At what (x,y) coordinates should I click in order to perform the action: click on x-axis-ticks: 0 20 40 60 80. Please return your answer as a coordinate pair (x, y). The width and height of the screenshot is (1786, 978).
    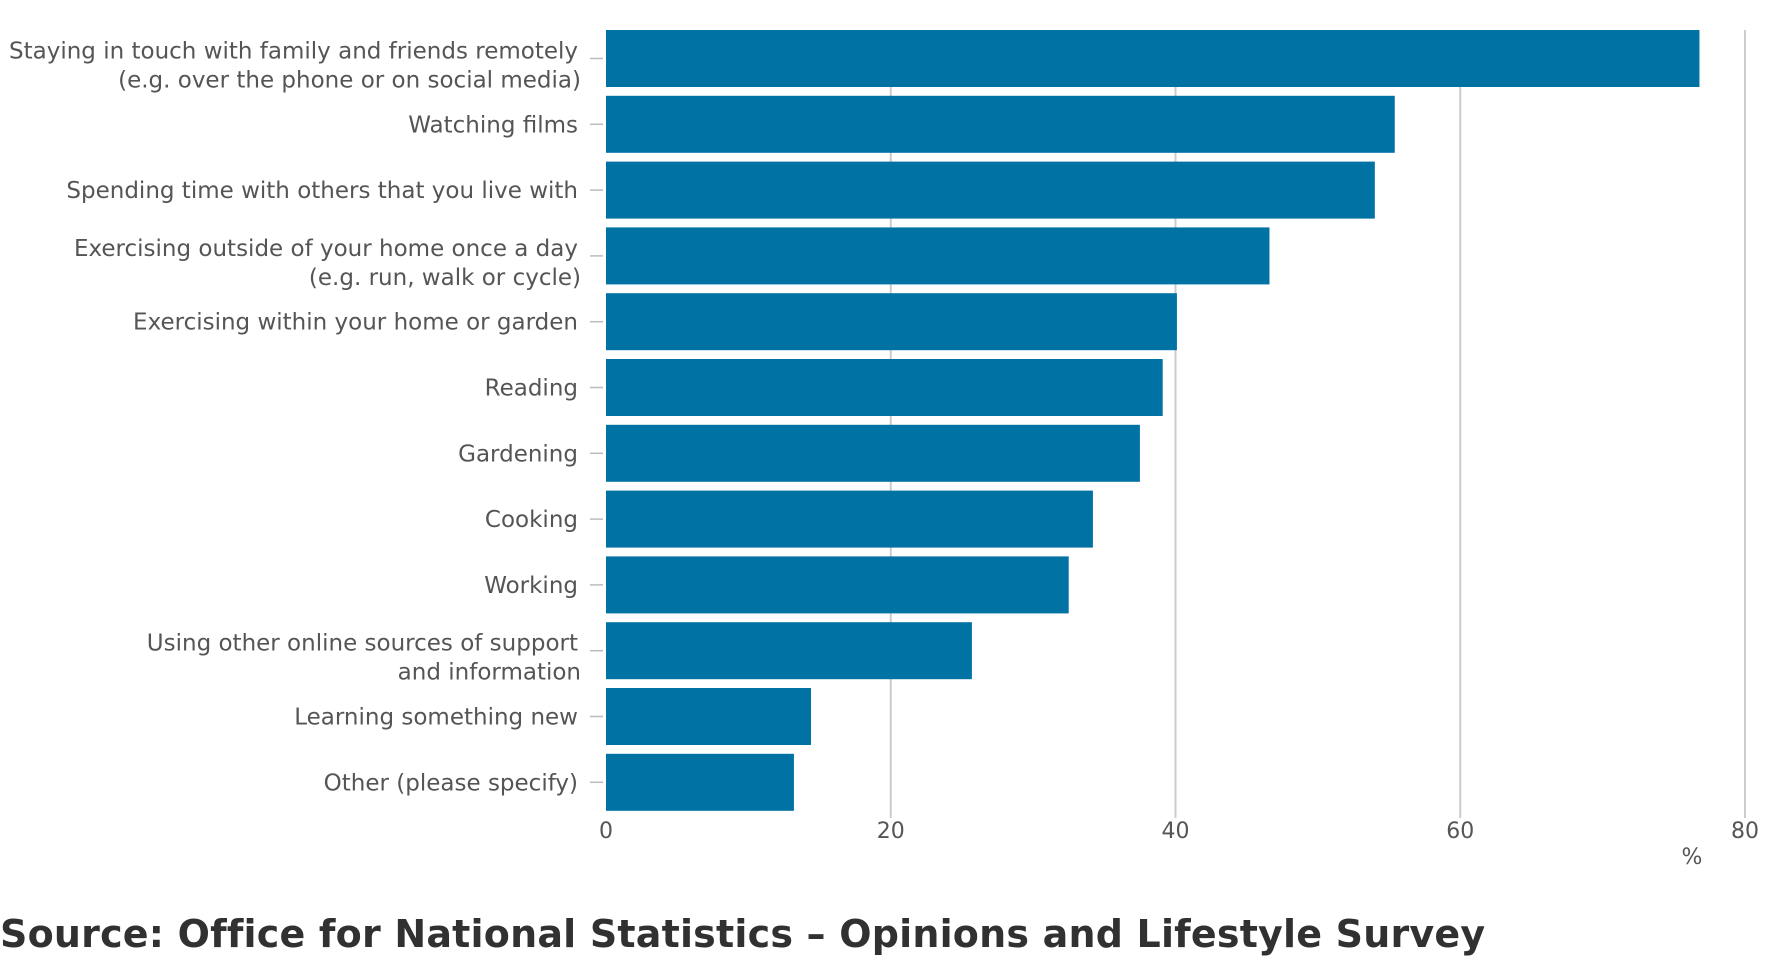
    Looking at the image, I should click on (1179, 831).